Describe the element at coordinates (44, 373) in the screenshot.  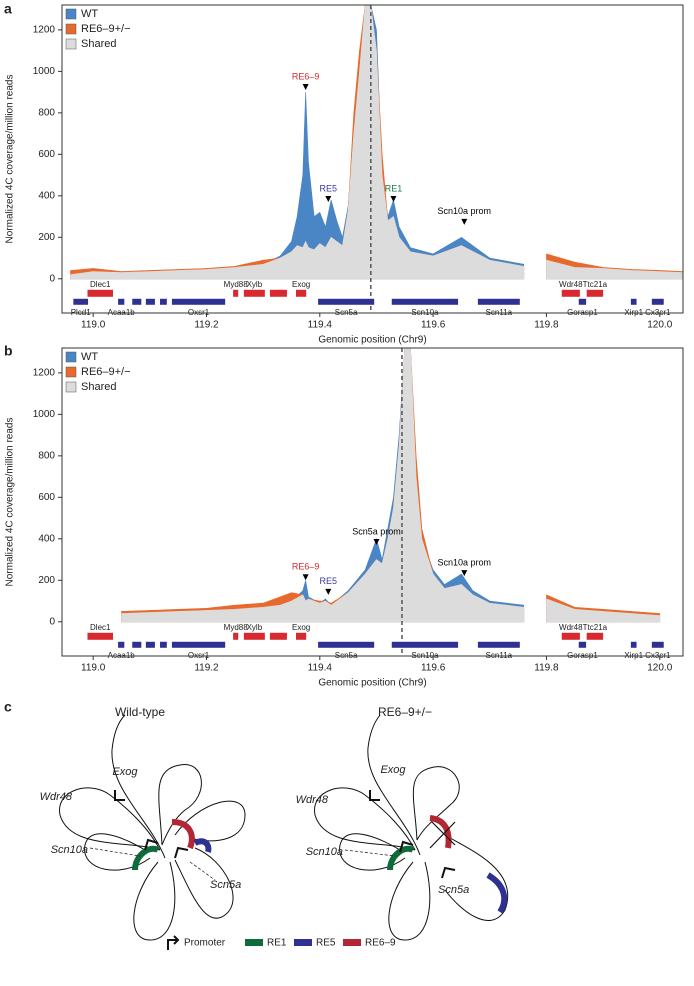
I see `y-tick-label: 1200` at that location.